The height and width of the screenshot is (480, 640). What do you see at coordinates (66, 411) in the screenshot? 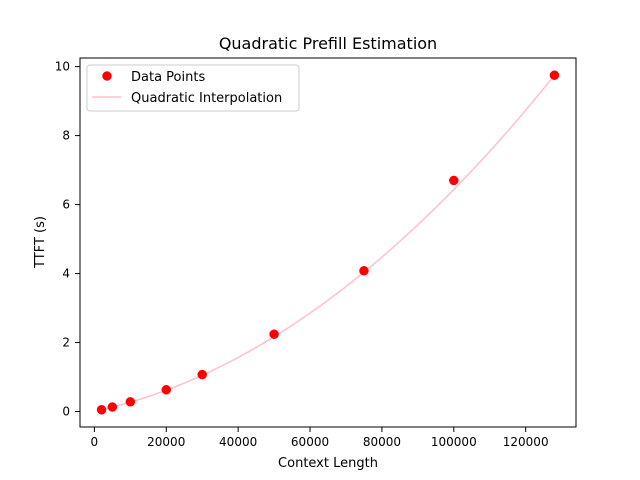
I see `y-tick-label: 0` at bounding box center [66, 411].